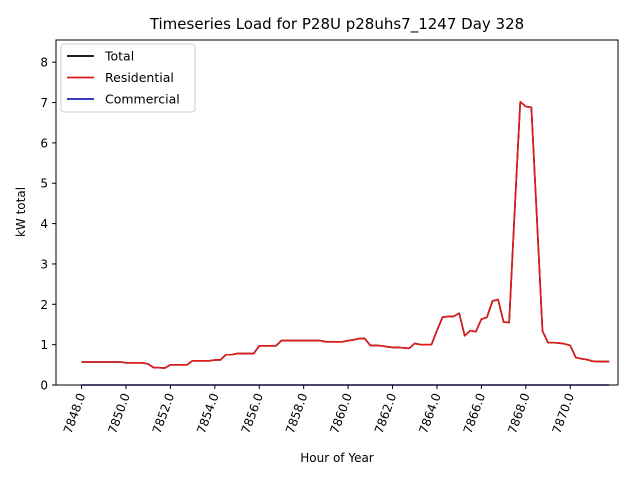 The width and height of the screenshot is (640, 480). I want to click on y-tick-label: 1, so click(44, 345).